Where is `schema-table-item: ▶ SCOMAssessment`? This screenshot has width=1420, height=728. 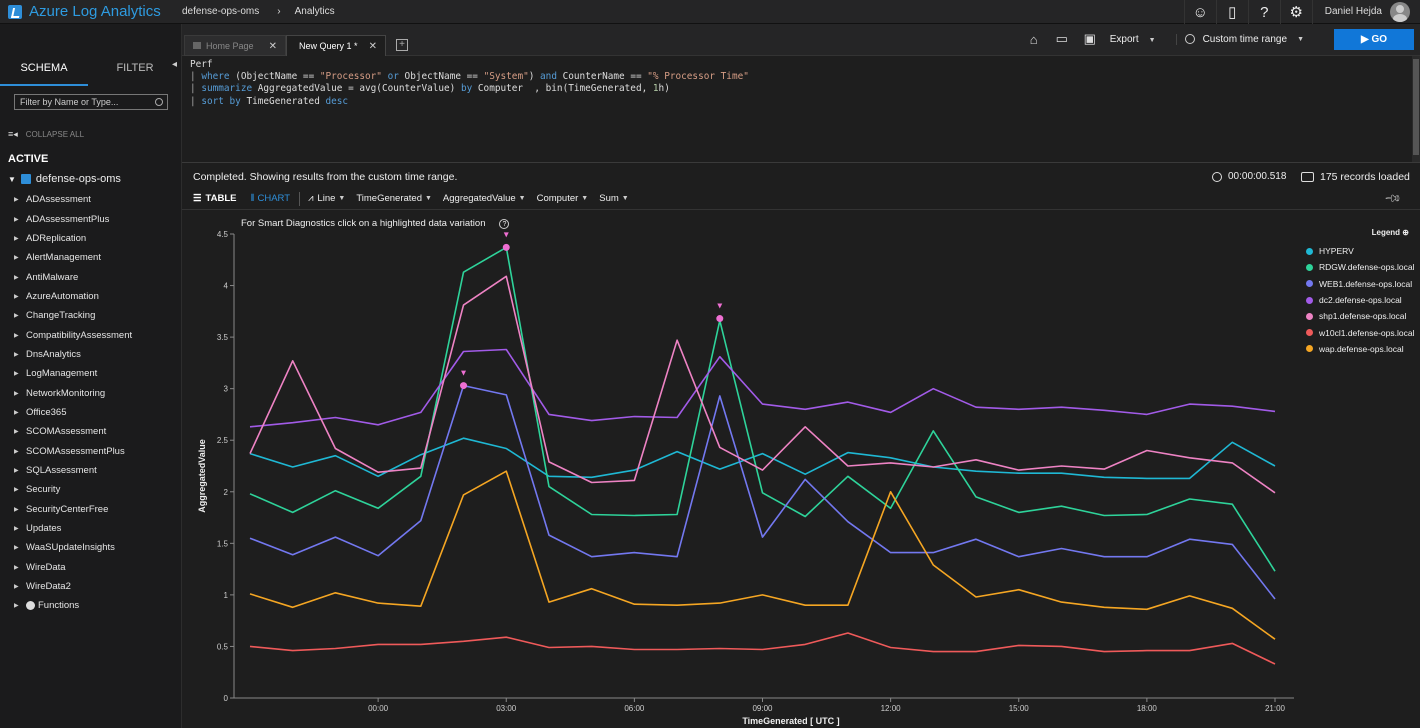 schema-table-item: ▶ SCOMAssessment is located at coordinates (73, 431).